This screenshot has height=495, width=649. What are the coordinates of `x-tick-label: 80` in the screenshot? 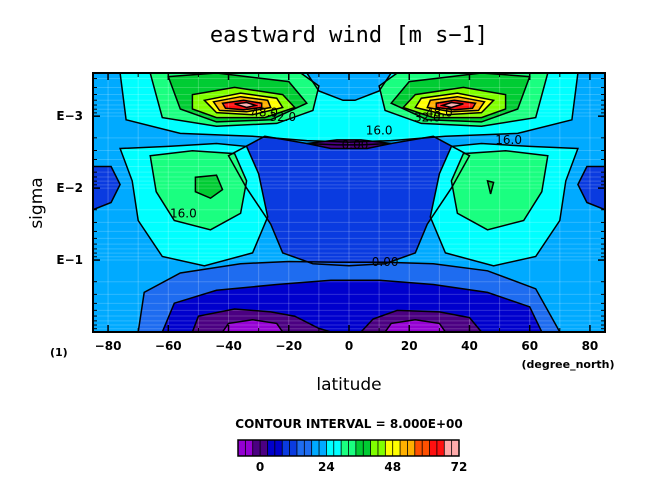 It's located at (590, 346).